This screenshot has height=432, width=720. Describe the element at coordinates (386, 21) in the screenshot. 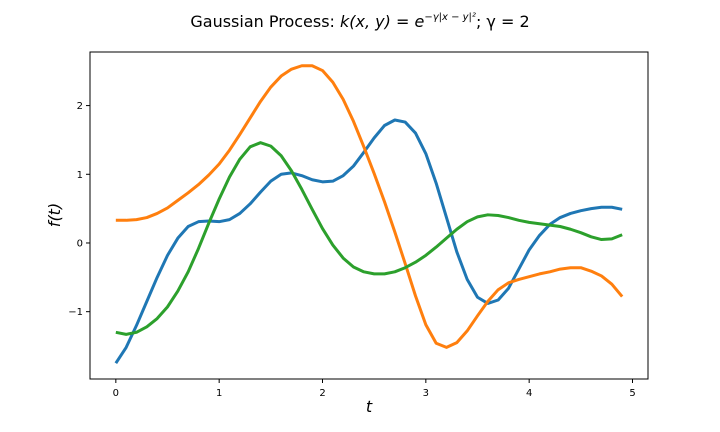

I see `chart-title-args: (x, y) = e` at that location.